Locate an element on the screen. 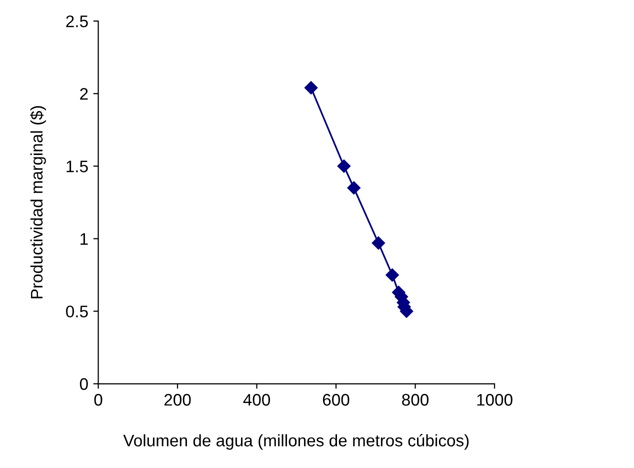 The image size is (634, 468). x-tick-label: 200 is located at coordinates (177, 400).